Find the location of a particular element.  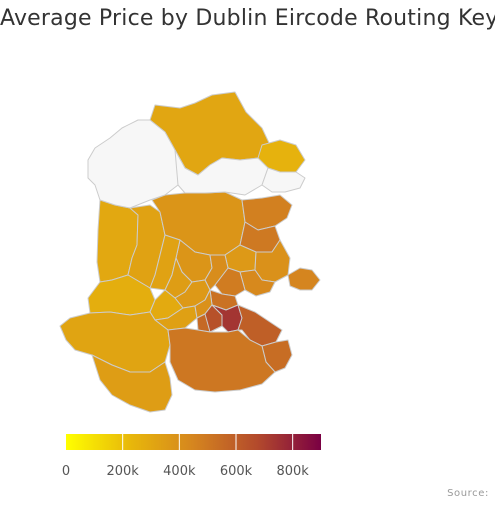

legend-tick-label: 400k is located at coordinates (179, 471).